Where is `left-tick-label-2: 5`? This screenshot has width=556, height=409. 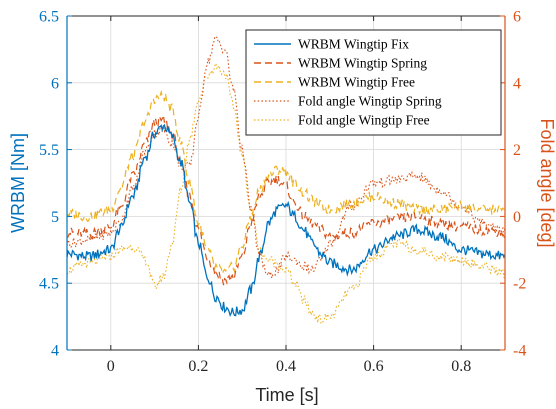 left-tick-label-2: 5 is located at coordinates (55, 217).